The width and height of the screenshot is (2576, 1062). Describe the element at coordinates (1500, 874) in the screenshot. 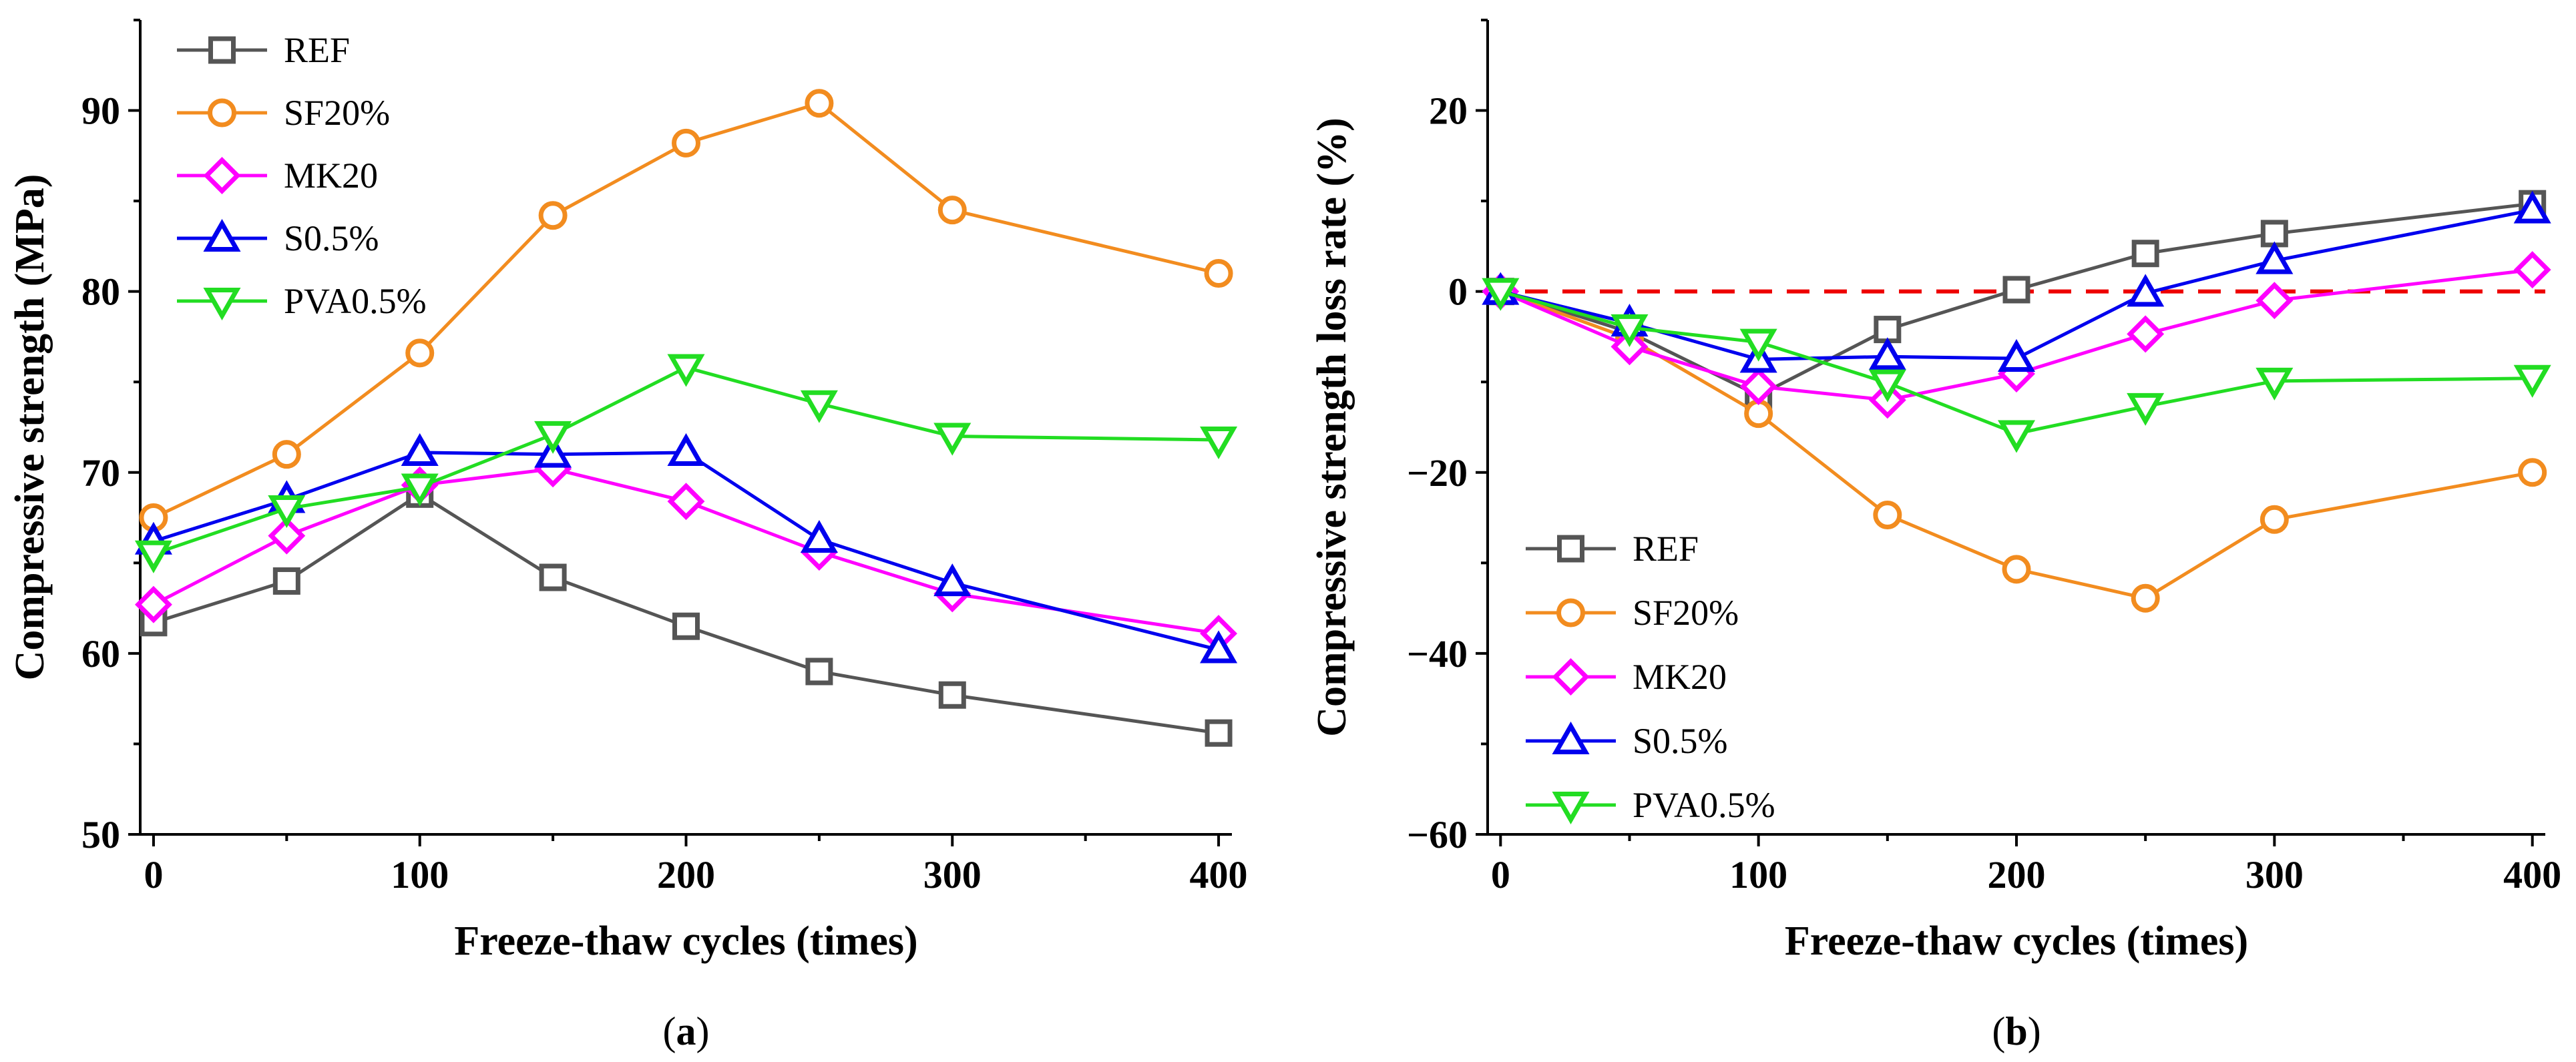

I see `x-tick-label: 0` at that location.